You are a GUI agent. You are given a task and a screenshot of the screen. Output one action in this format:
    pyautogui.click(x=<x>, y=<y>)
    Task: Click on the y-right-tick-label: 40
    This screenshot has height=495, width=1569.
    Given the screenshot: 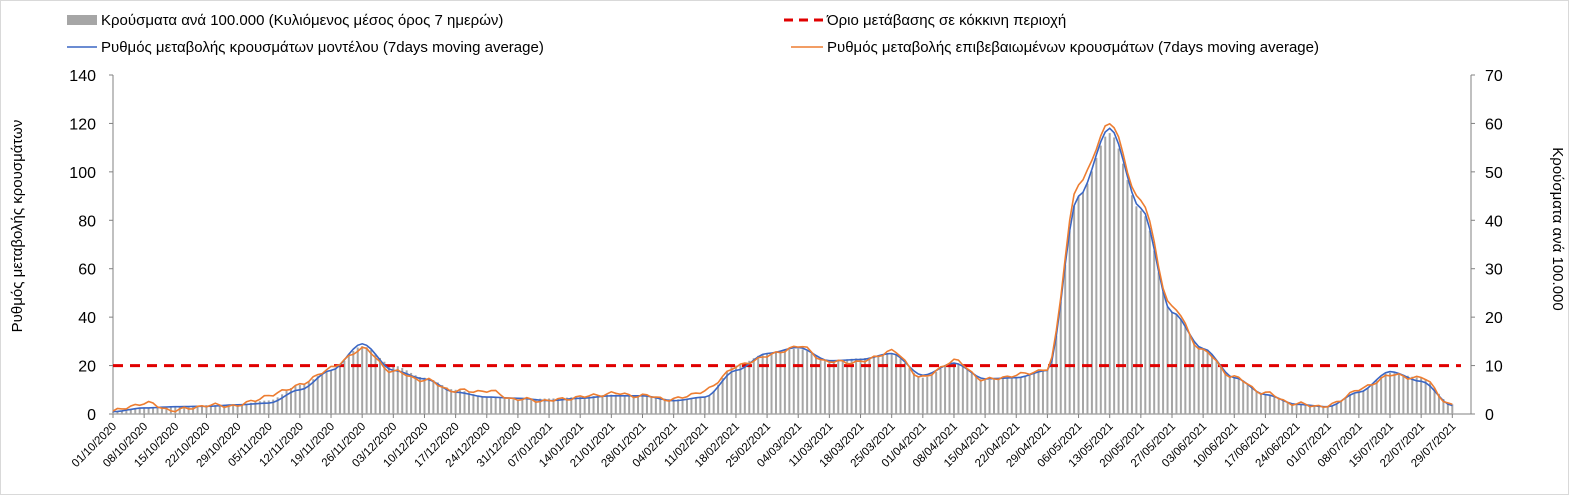 What is the action you would take?
    pyautogui.click(x=1494, y=221)
    